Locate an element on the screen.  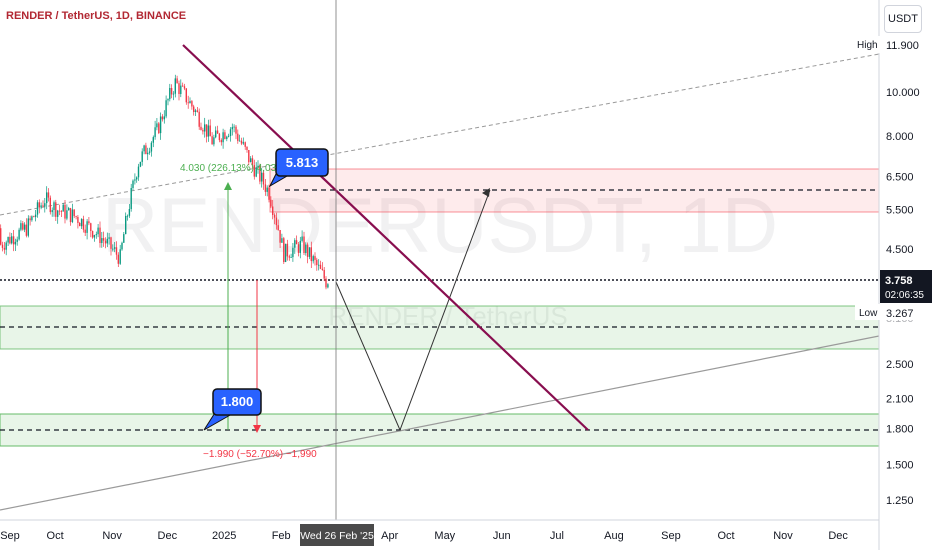
current-price-value: 3.758 is located at coordinates (899, 281).